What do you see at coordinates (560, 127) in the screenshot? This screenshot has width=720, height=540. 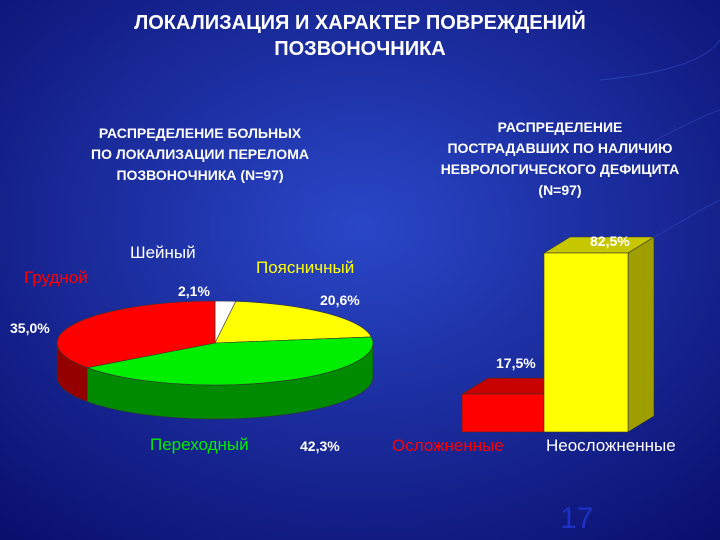 I see `bar-title-line: РАСПРЕДЕЛЕНИЕ` at bounding box center [560, 127].